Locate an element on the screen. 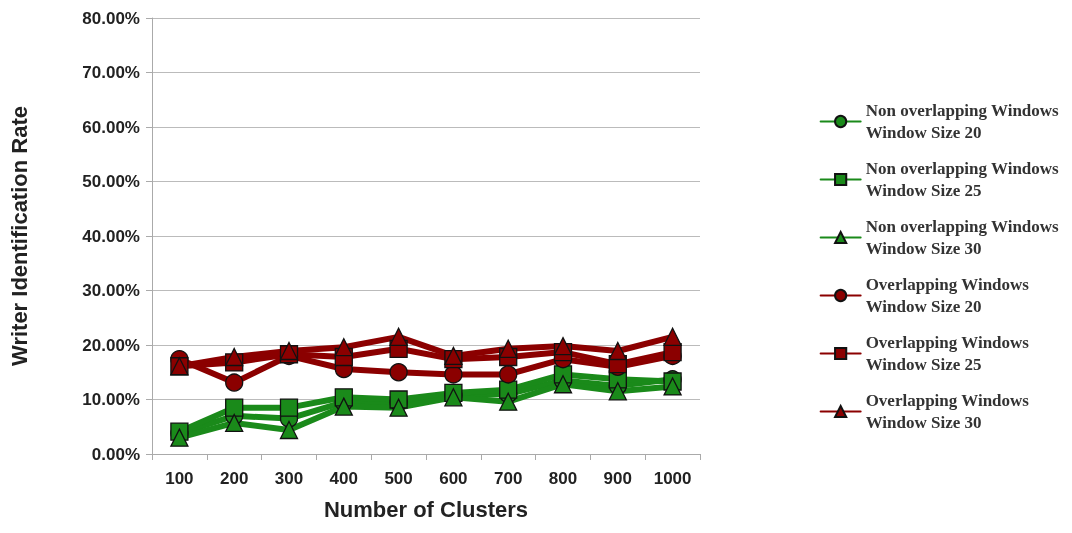  legend-label: Overlapping Windows Window Size 30 is located at coordinates (947, 411).